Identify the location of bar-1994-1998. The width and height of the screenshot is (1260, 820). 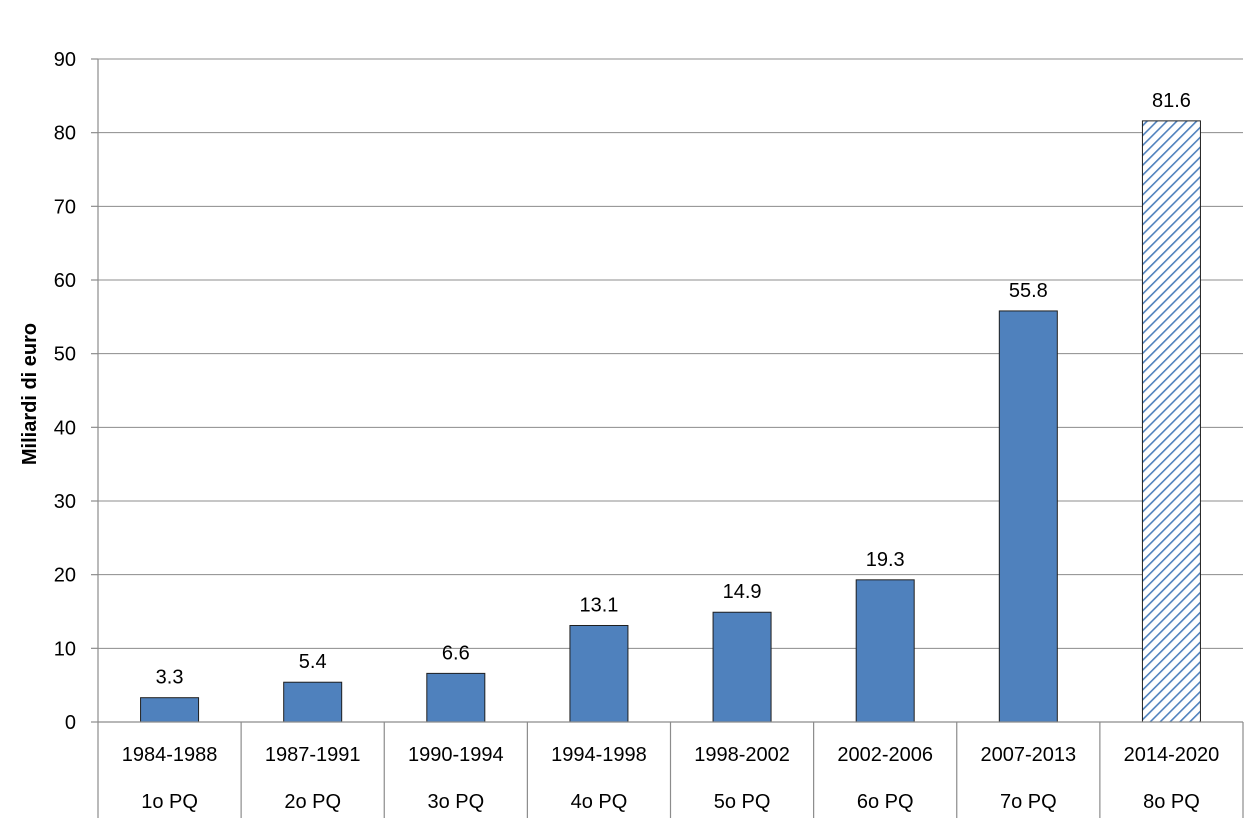
(599, 673).